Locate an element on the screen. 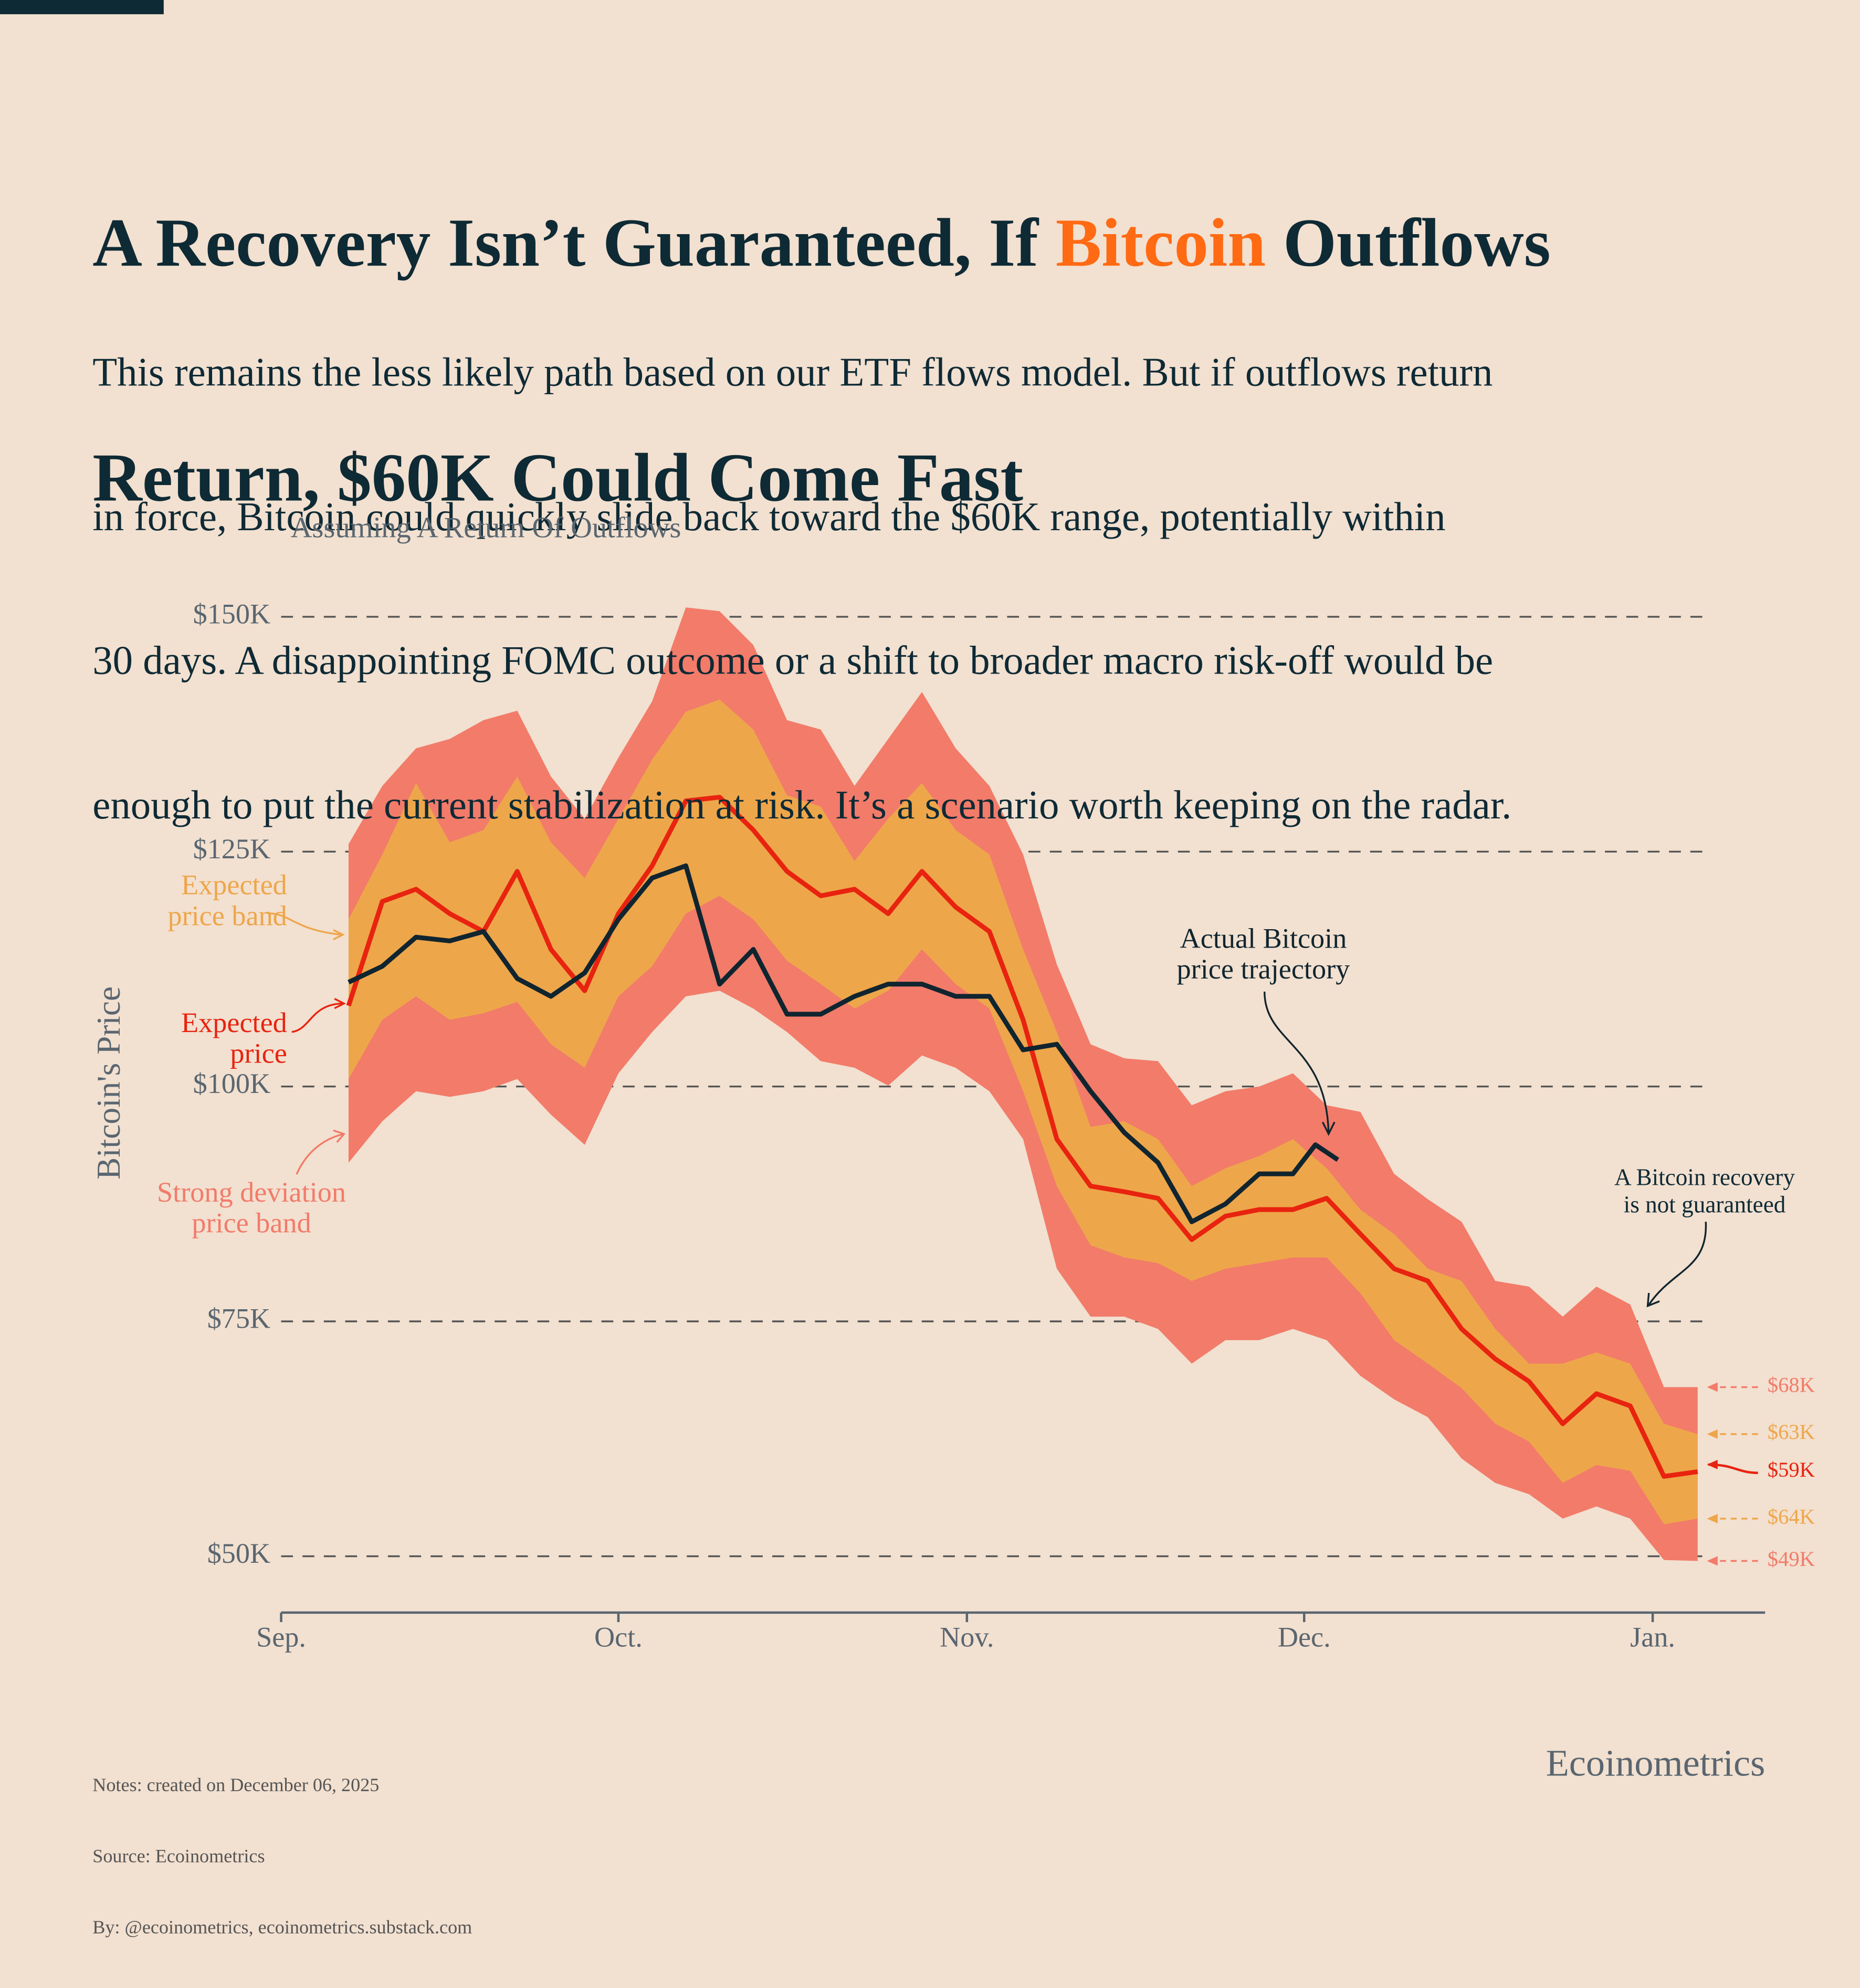  y-tick-label: $125K is located at coordinates (232, 849).